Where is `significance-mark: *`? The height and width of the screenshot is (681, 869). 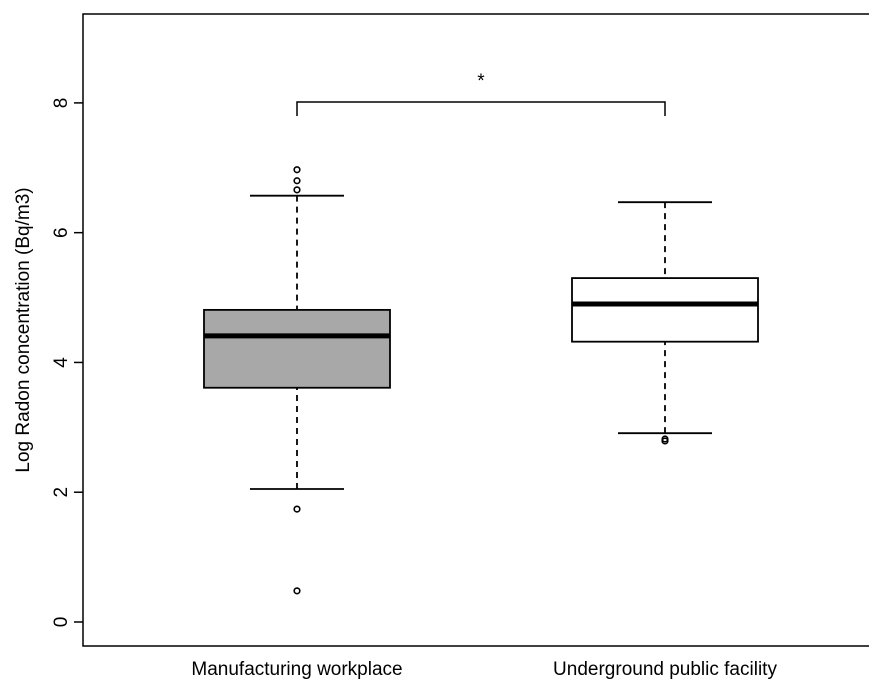
significance-mark: * is located at coordinates (481, 81).